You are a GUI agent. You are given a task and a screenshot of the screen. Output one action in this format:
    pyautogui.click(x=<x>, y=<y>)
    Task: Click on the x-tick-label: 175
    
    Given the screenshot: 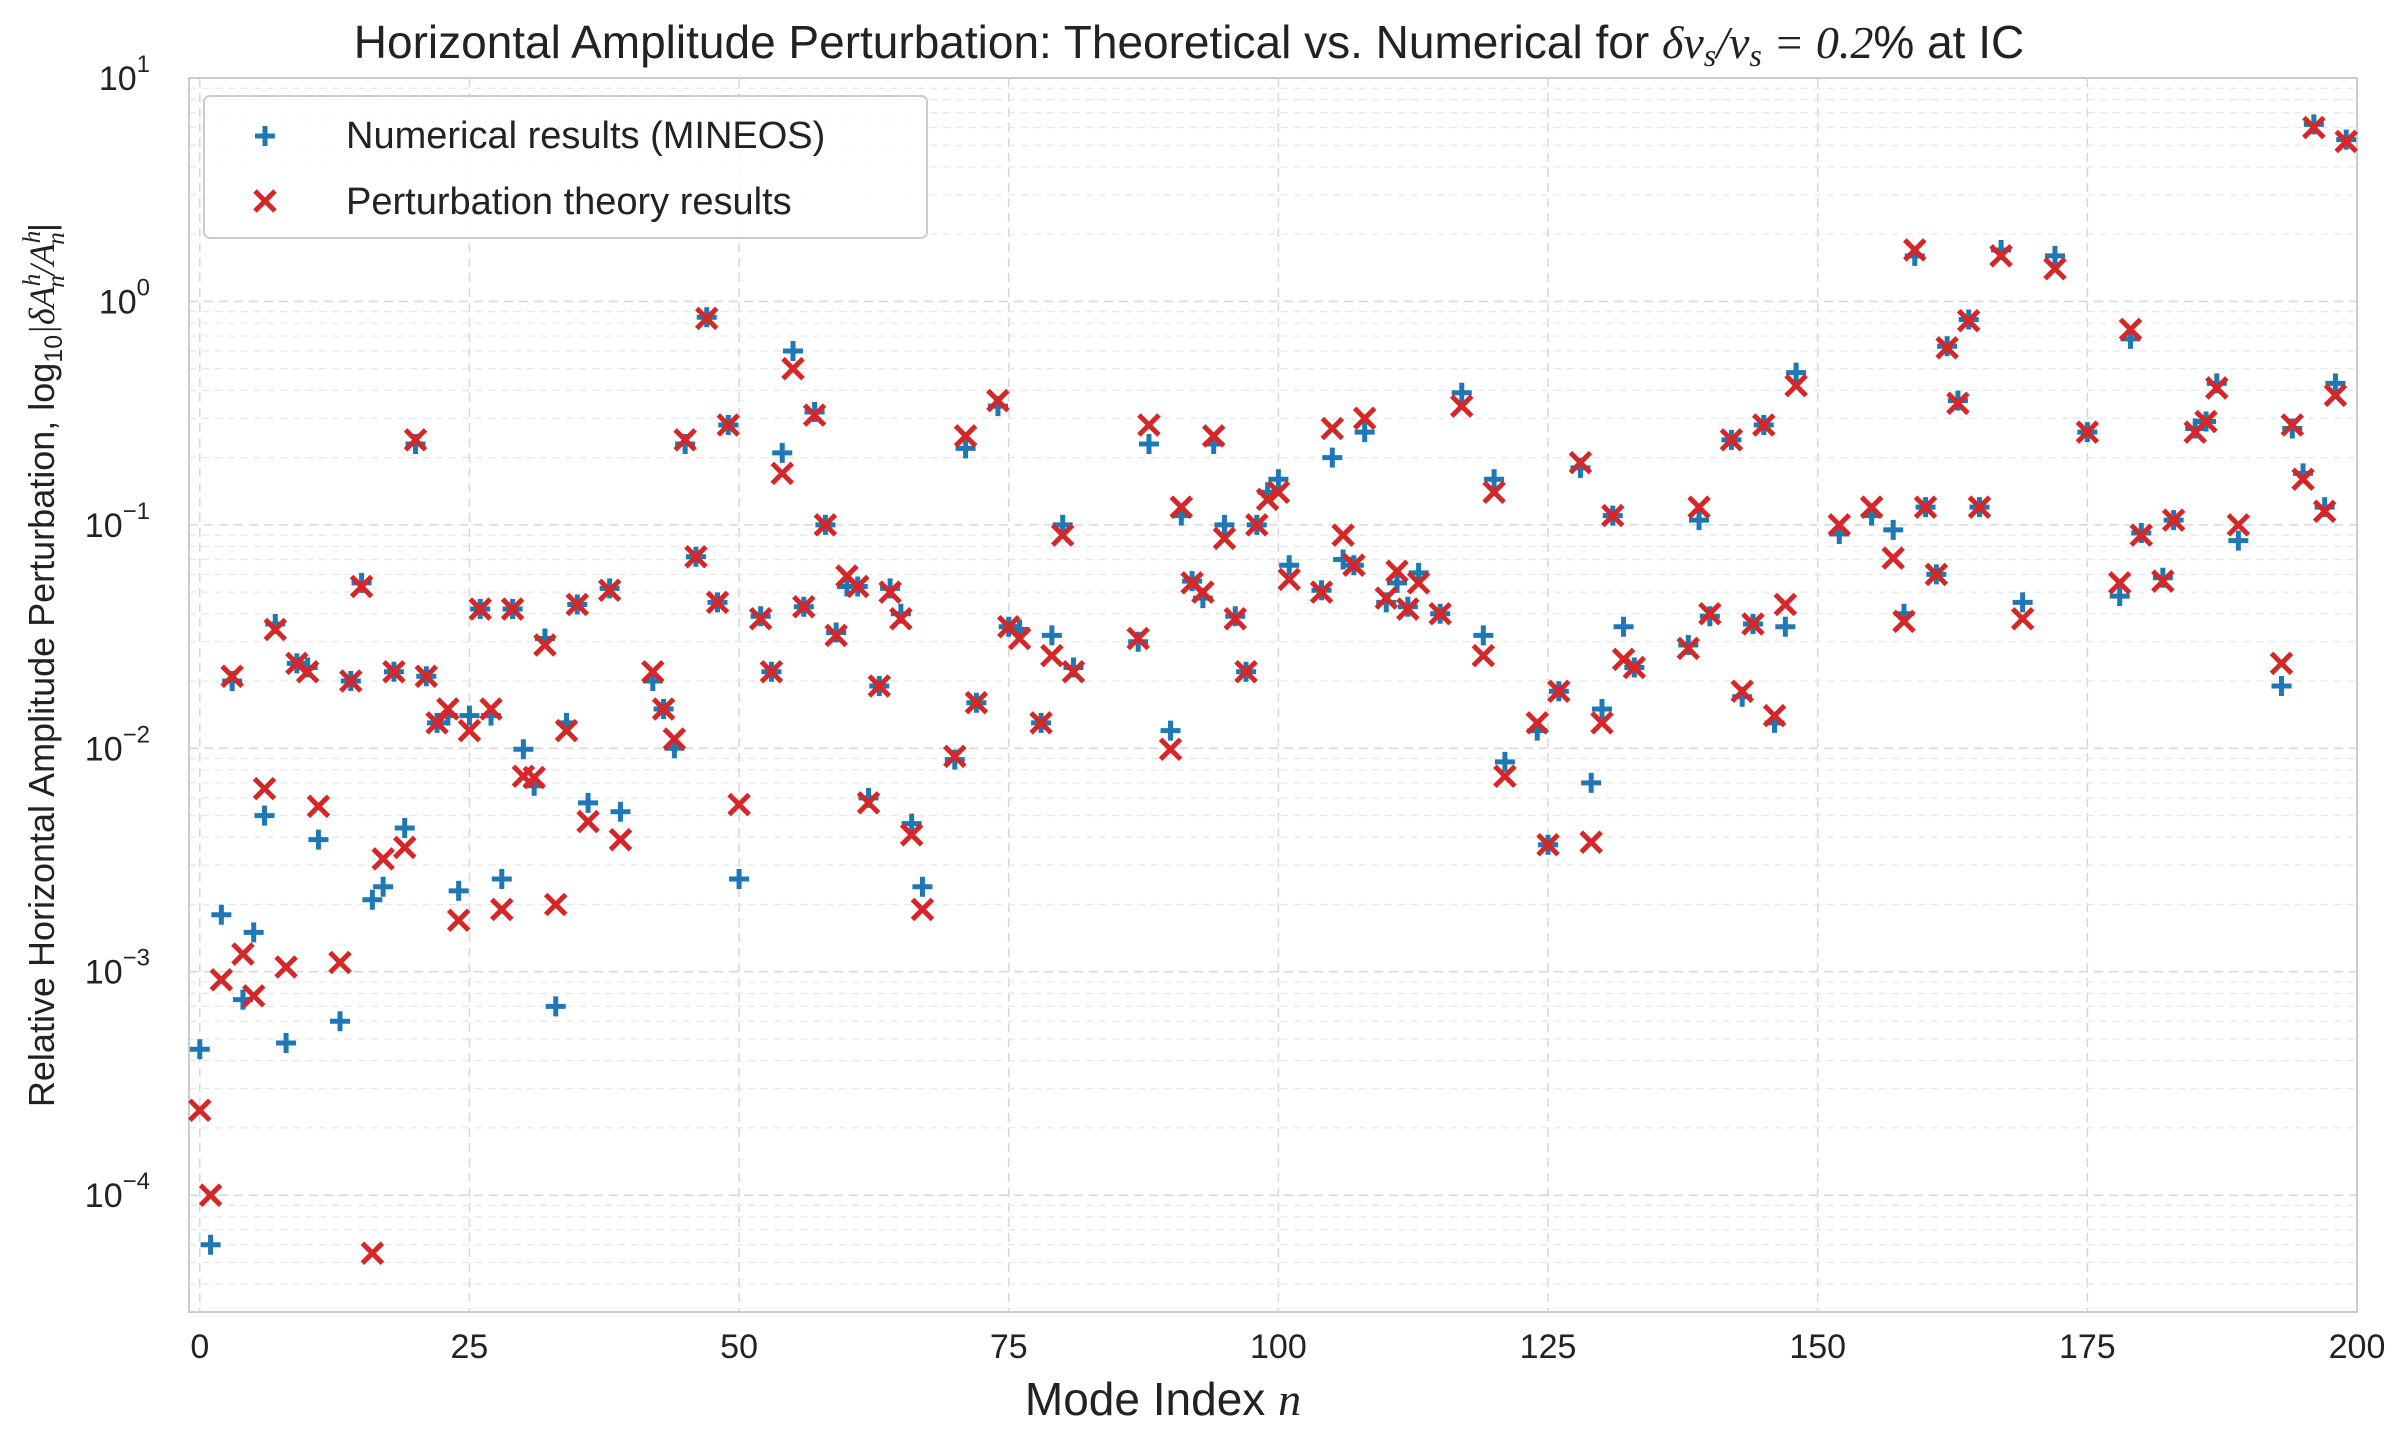 What is the action you would take?
    pyautogui.click(x=2087, y=1347)
    